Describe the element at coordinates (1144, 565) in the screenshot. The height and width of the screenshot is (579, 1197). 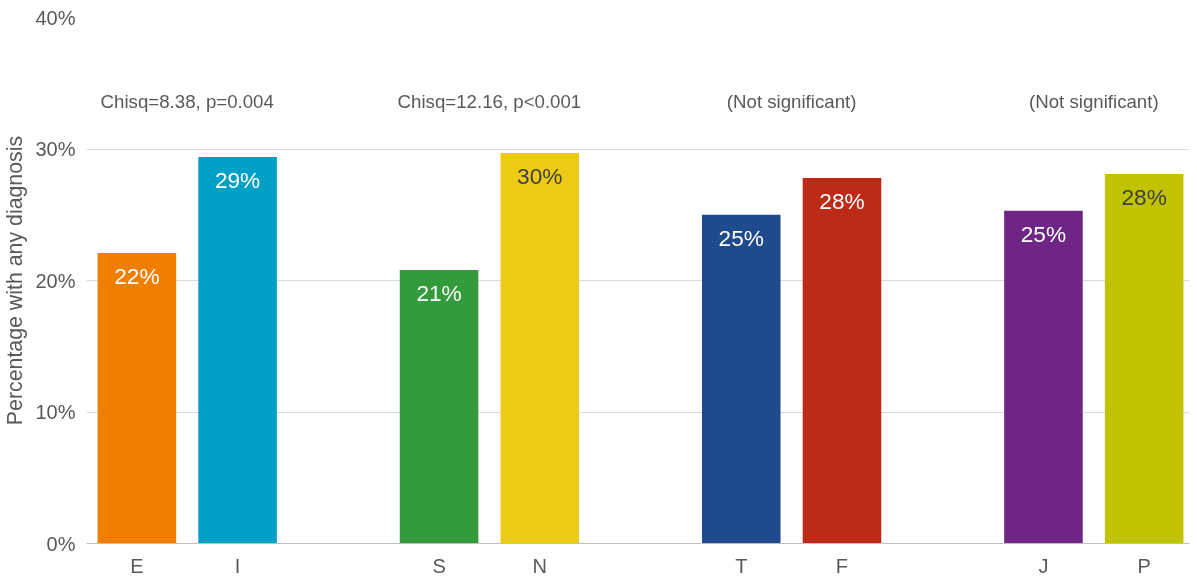
I see `x-tick-label: P` at that location.